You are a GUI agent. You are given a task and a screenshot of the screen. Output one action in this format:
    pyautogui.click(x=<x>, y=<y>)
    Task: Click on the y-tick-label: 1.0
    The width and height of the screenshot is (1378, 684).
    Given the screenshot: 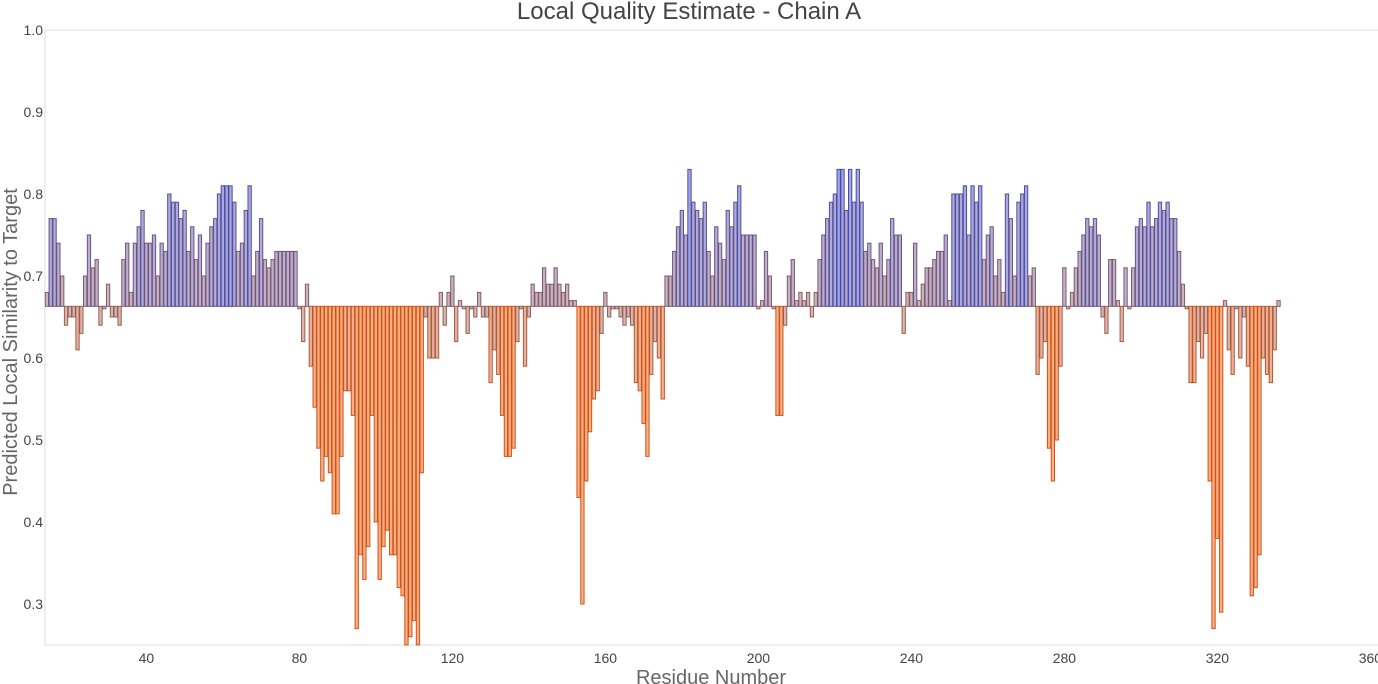 What is the action you would take?
    pyautogui.click(x=34, y=30)
    